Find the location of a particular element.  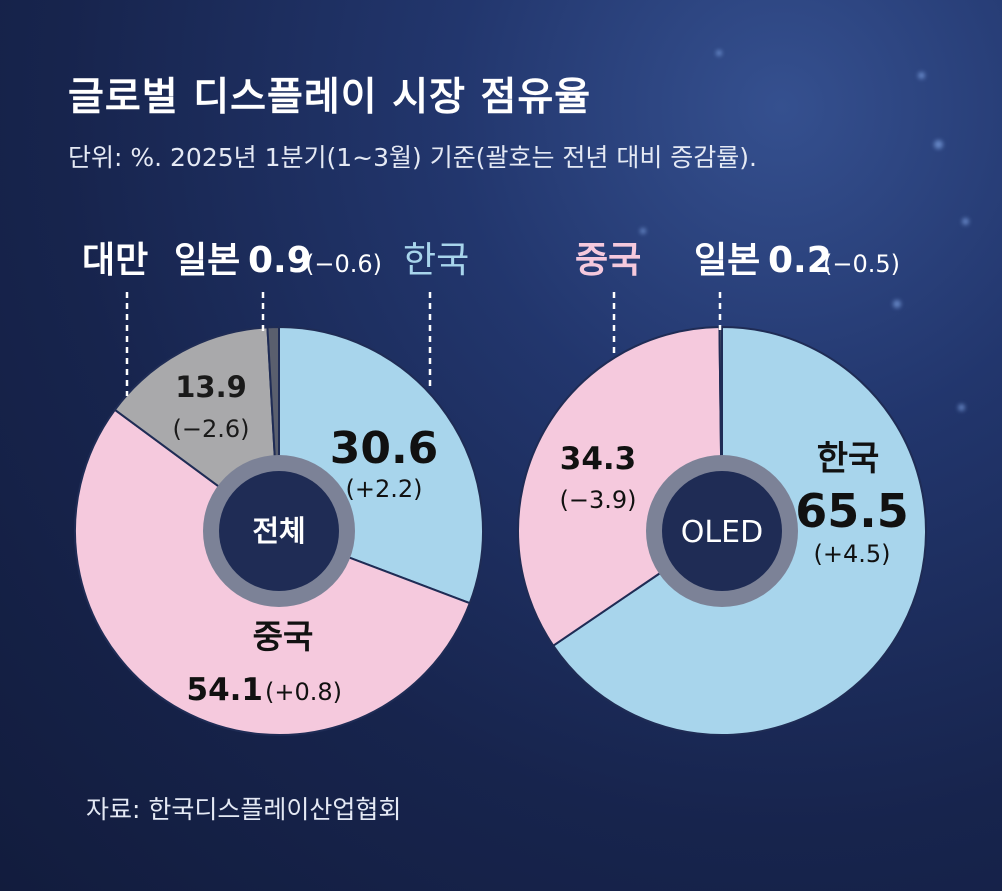

label-korea-value: 65.5 is located at coordinates (852, 511).